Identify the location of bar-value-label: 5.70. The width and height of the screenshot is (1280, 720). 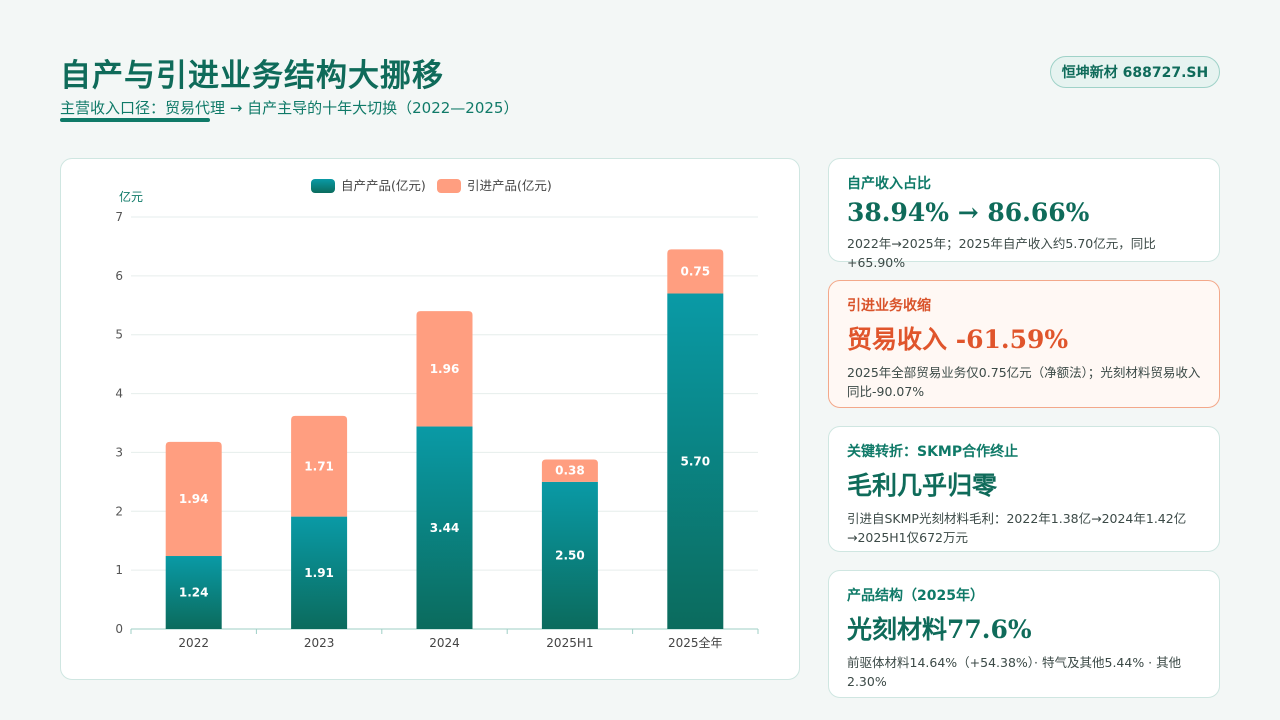
(695, 461).